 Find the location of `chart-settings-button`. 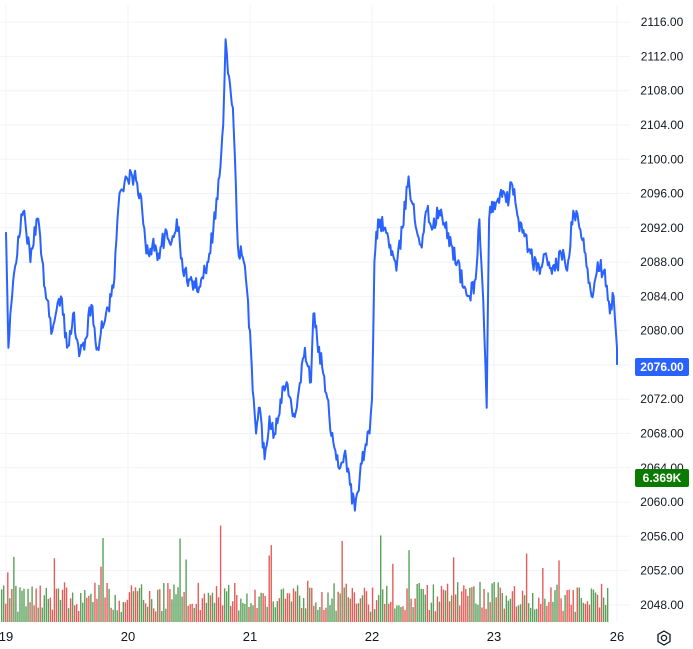

chart-settings-button is located at coordinates (664, 638).